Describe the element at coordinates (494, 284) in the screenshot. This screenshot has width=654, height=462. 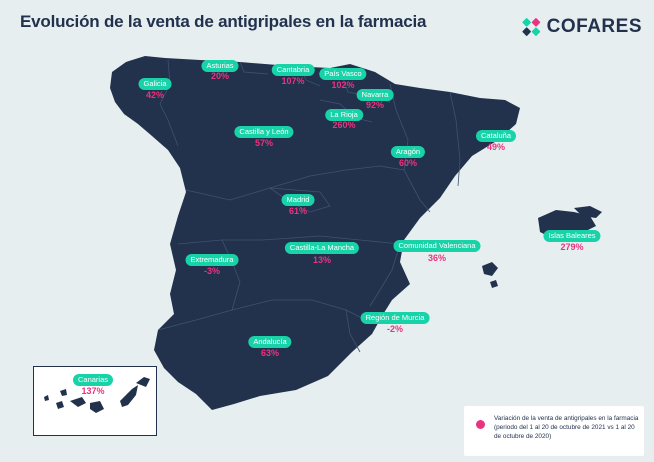
I see `formentera-shape` at that location.